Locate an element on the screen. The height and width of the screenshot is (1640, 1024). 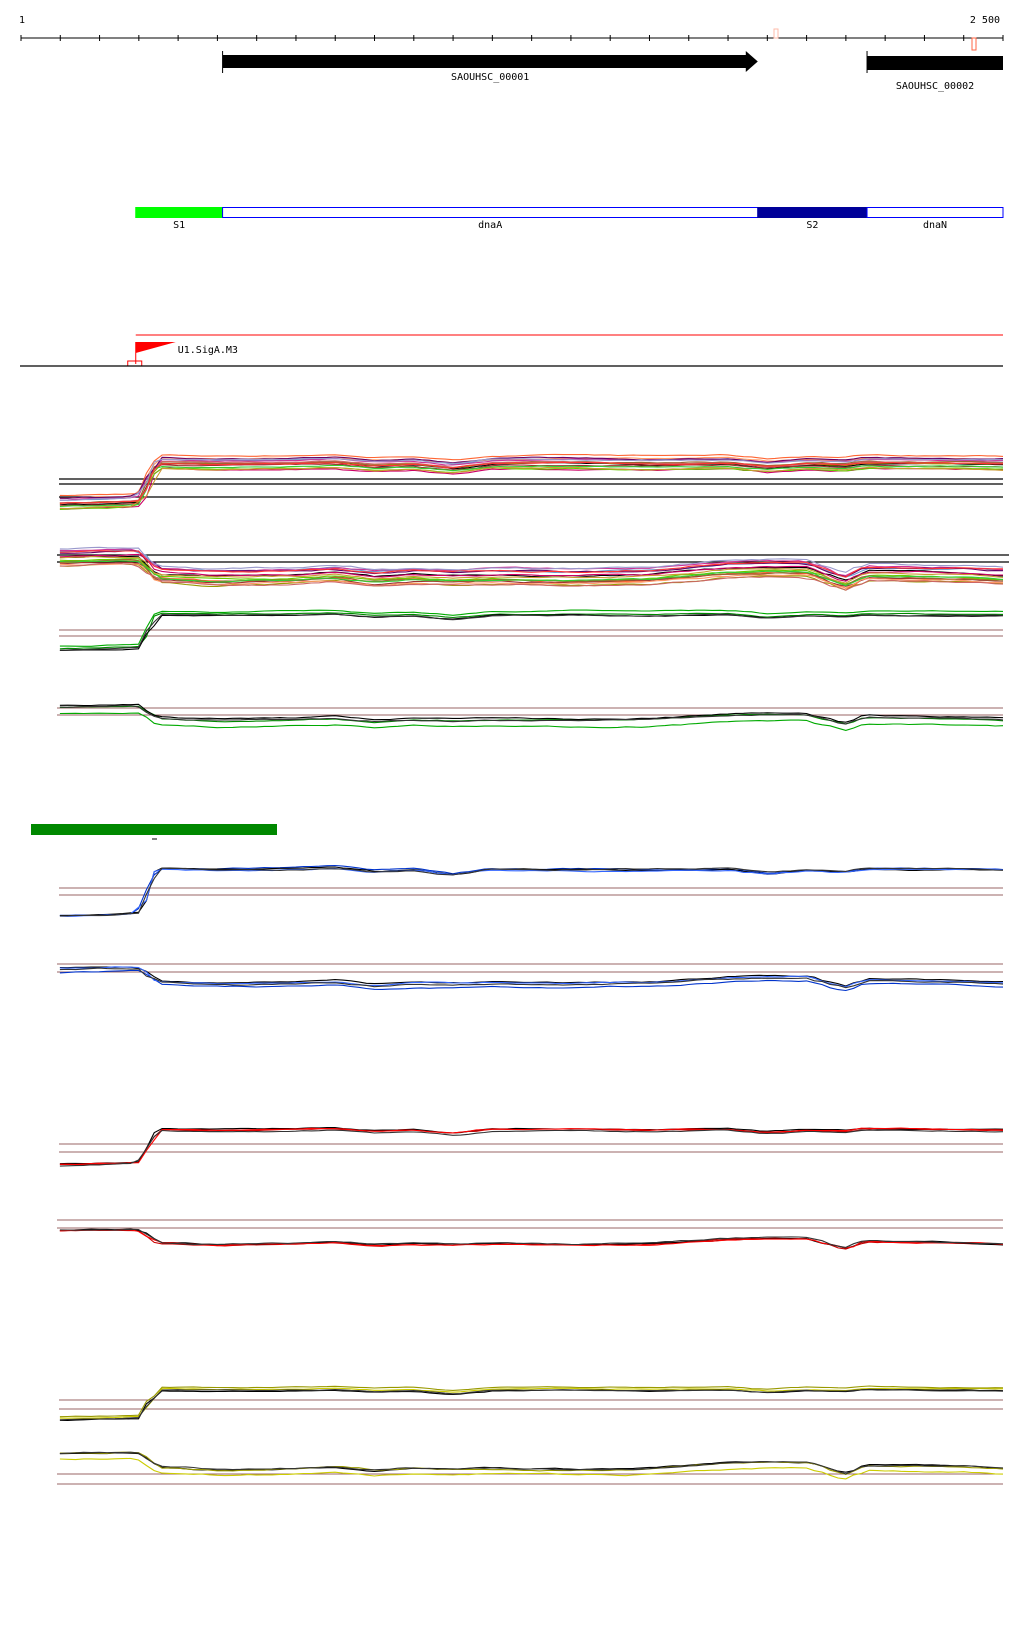
gene-label: SAOUHSC_00001 is located at coordinates (490, 77).